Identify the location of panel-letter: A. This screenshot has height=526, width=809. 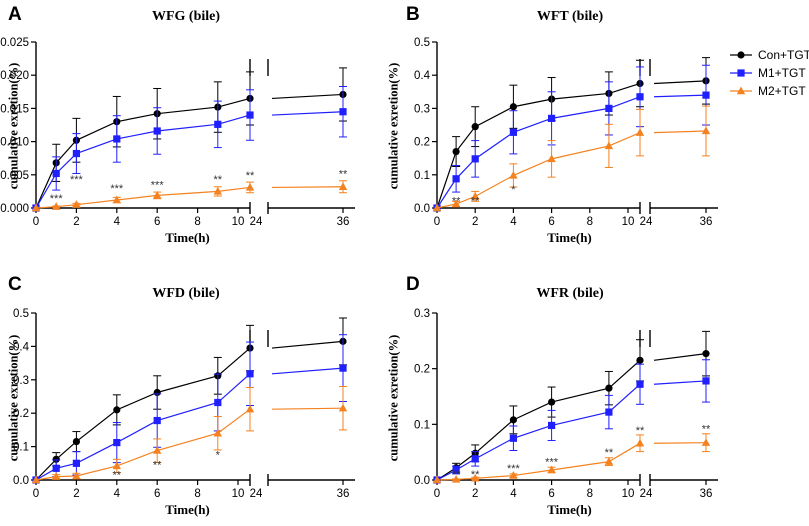
(15, 14).